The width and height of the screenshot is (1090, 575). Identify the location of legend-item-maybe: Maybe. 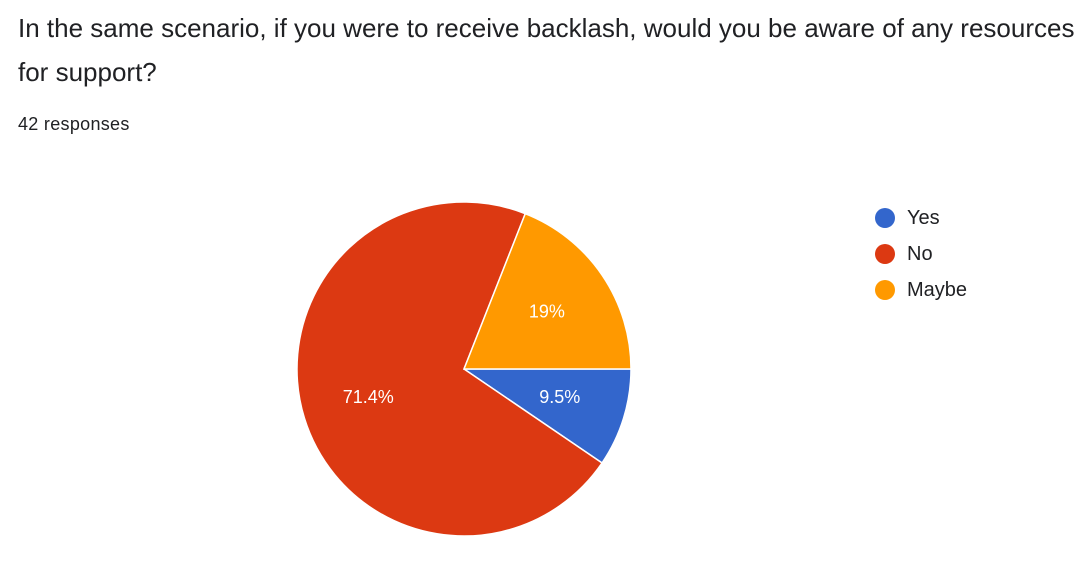
(921, 290).